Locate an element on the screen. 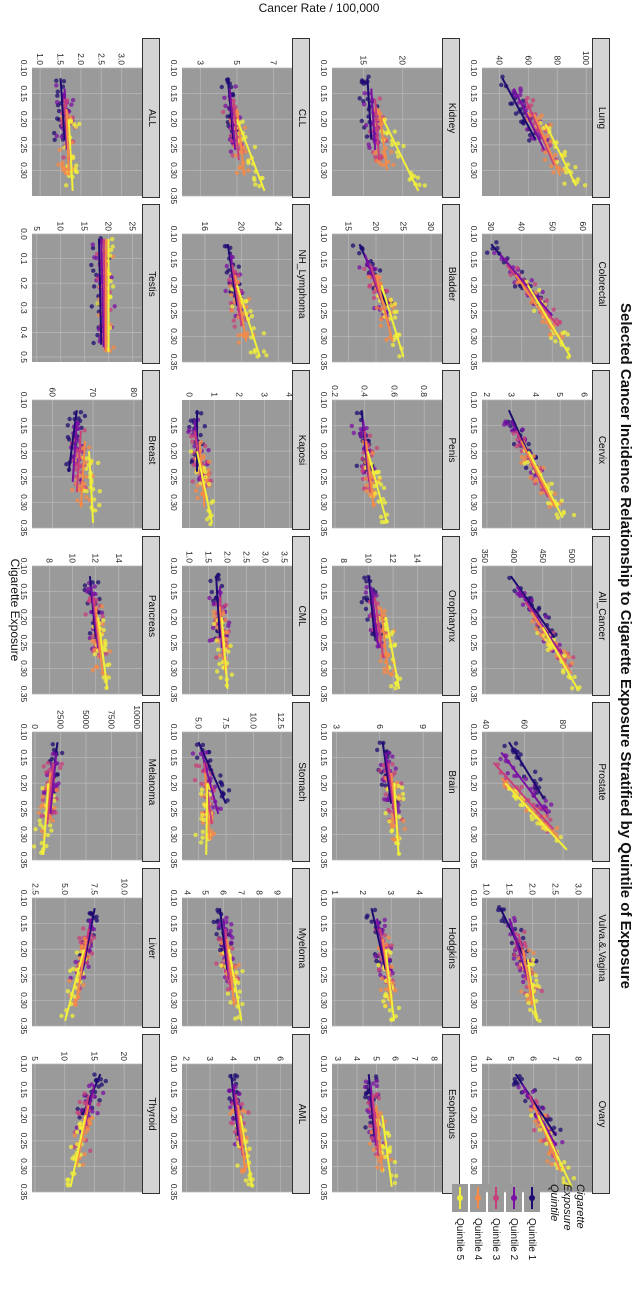  facet-plot: 30 40 50 60 0.10 0.15 0.20 0.25 0.30 0.35 is located at coordinates (530, 296).